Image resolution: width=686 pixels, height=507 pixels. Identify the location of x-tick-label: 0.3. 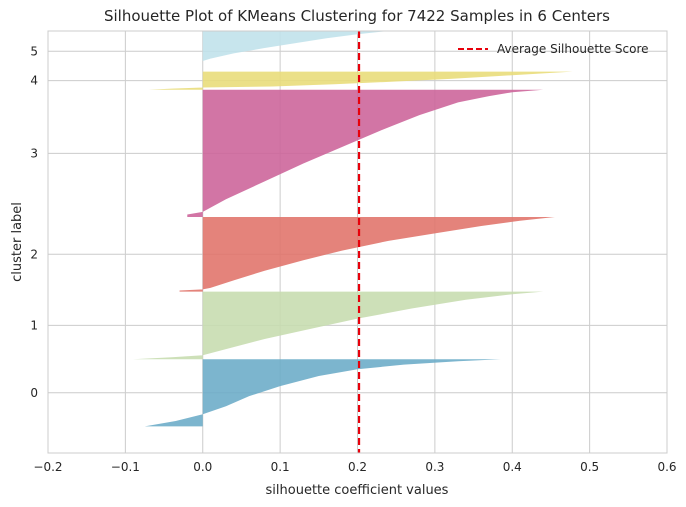
(434, 467).